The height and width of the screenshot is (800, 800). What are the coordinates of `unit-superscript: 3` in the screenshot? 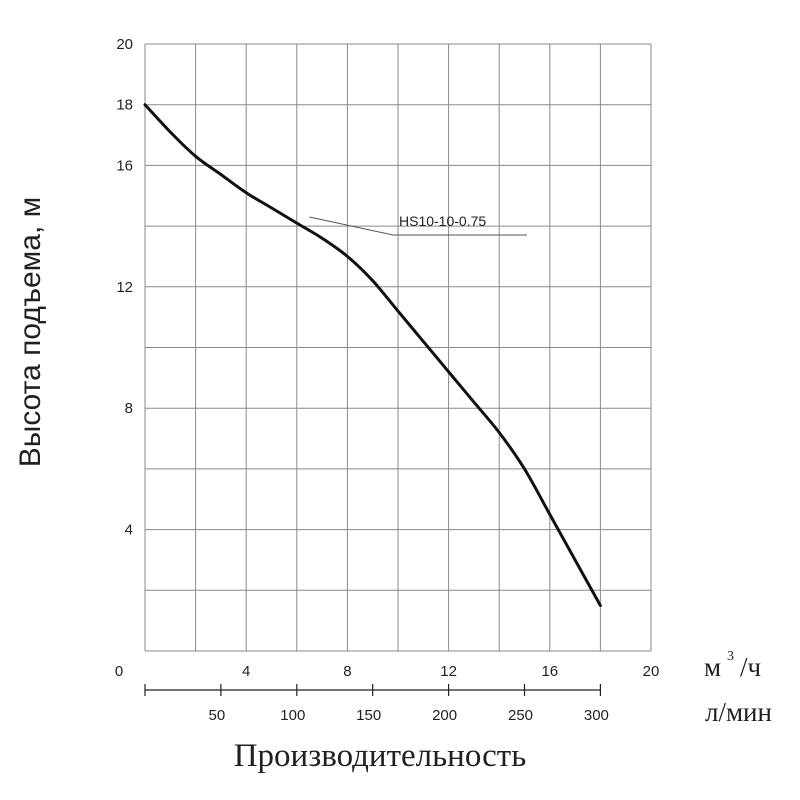 It's located at (730, 656).